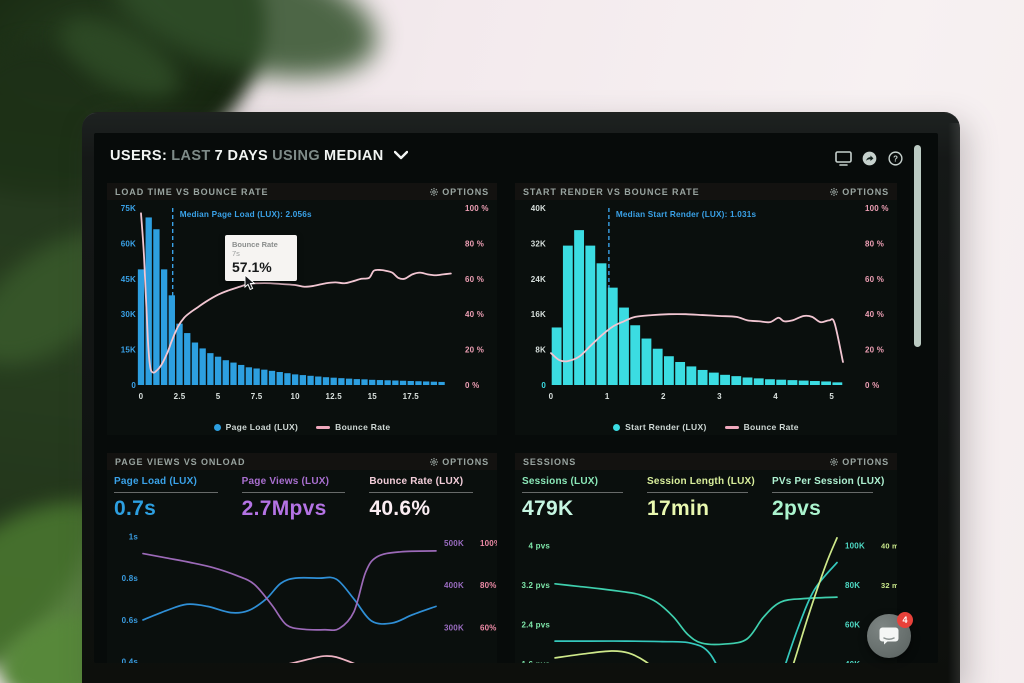  I want to click on users-filter-dropdown: USERS: LAST 7 DAYS USING MEDIAN, so click(258, 156).